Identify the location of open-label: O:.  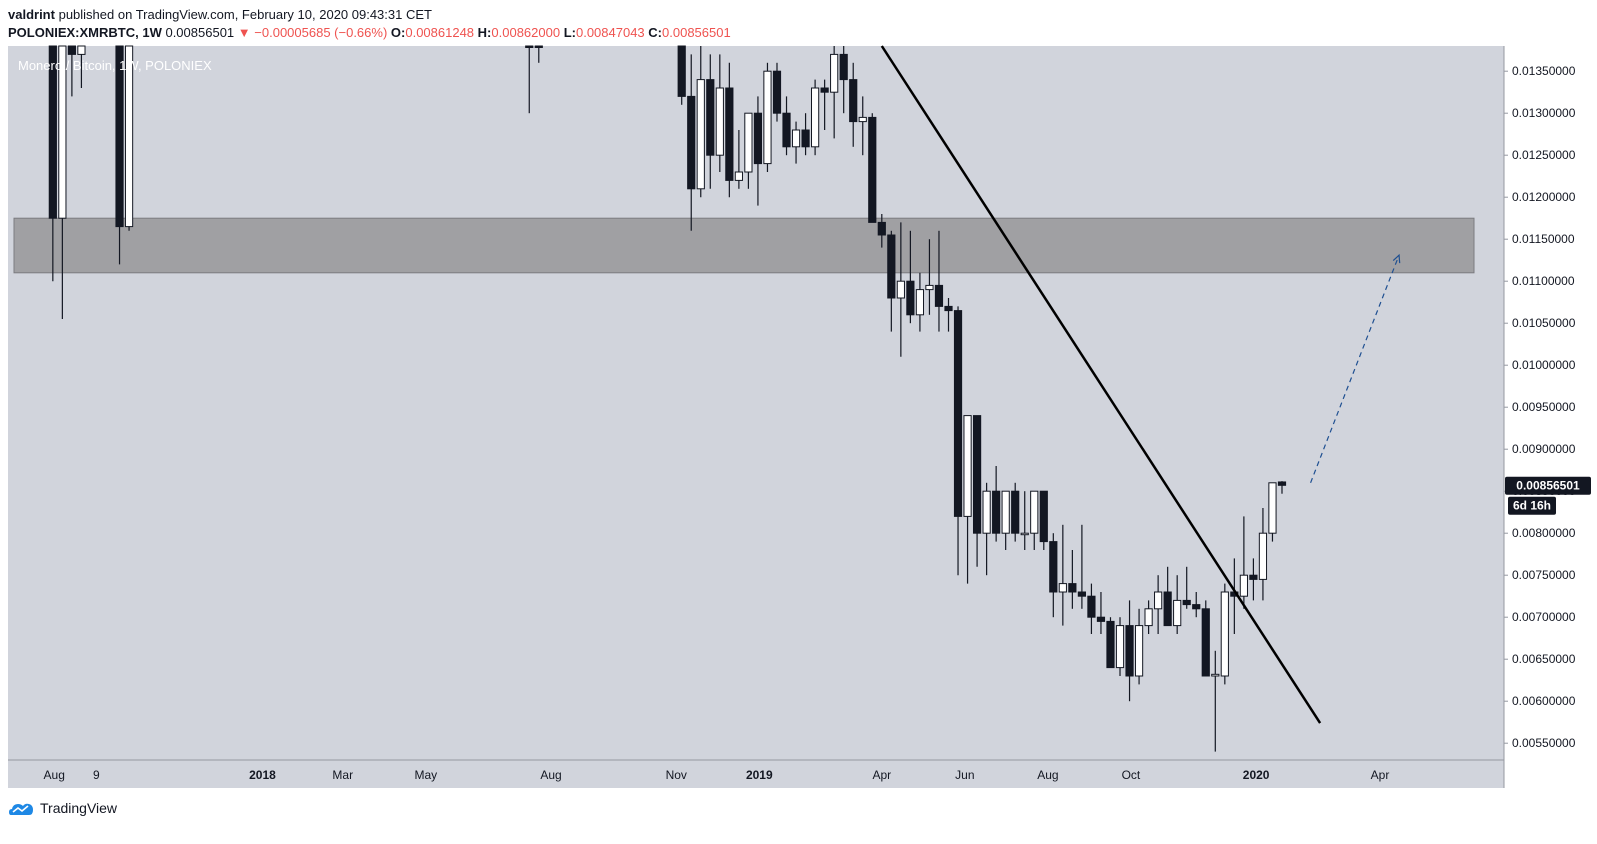
(398, 32).